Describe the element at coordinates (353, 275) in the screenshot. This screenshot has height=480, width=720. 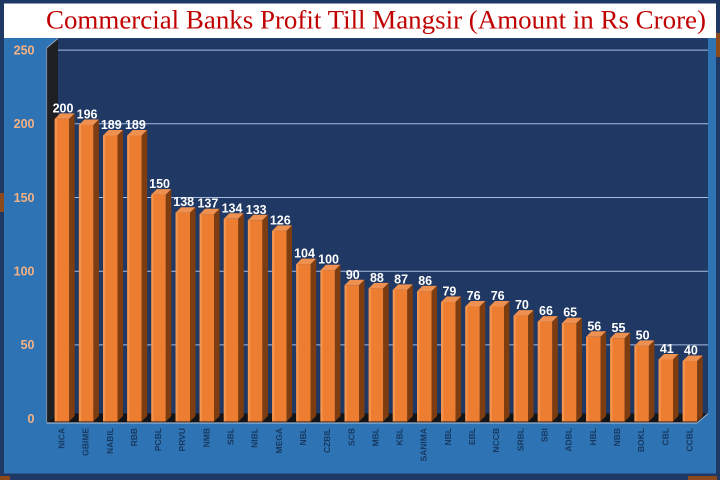
I see `svg-text: 90` at that location.